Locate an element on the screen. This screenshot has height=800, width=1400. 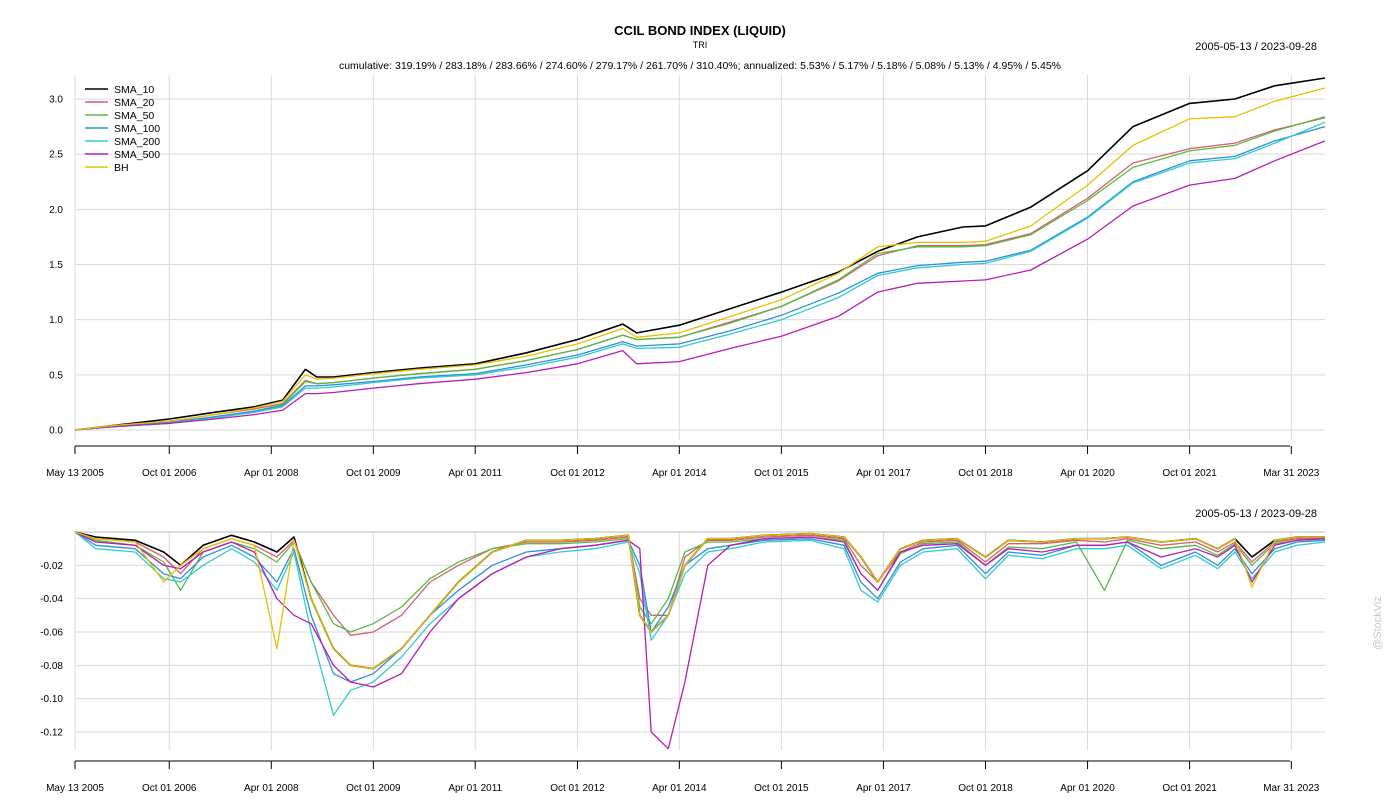
legend-label: SMA_10 is located at coordinates (134, 90).